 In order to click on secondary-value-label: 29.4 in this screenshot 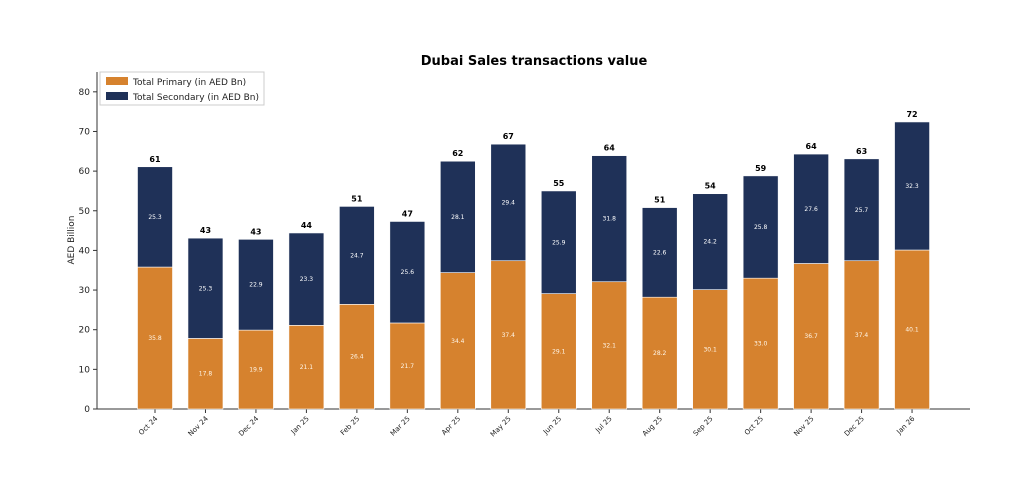, I will do `click(509, 202)`.